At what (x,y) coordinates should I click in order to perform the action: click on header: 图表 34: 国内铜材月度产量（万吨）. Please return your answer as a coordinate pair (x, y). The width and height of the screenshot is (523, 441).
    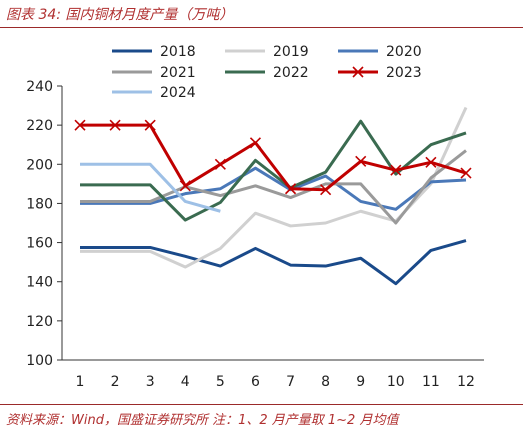
    Looking at the image, I should click on (261, 15).